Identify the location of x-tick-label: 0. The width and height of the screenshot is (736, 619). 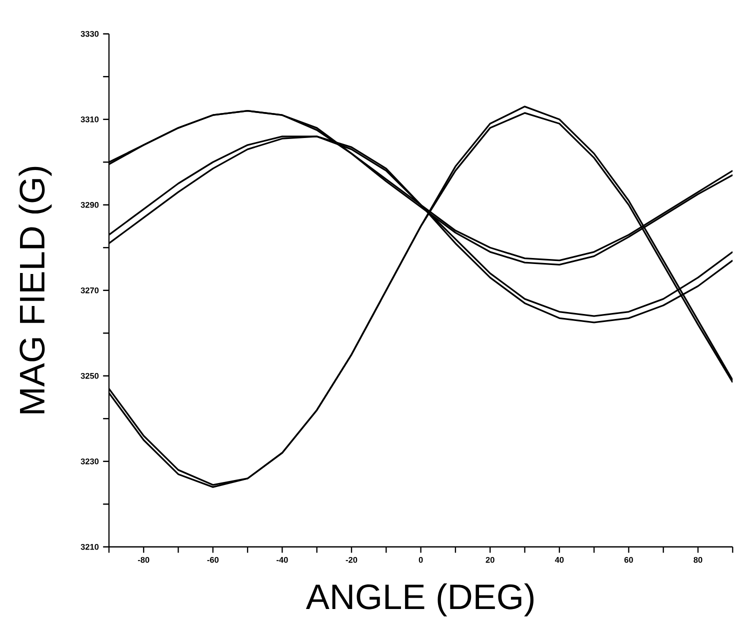
(420, 559).